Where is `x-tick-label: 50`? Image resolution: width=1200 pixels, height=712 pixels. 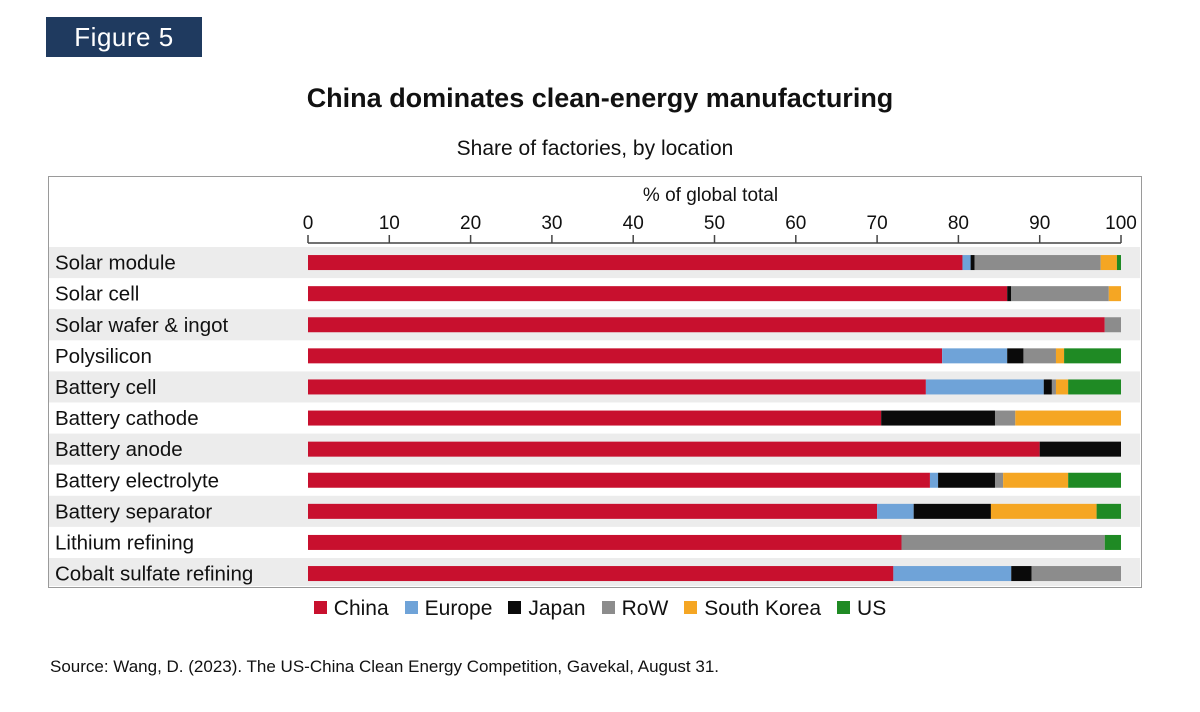 x-tick-label: 50 is located at coordinates (714, 223).